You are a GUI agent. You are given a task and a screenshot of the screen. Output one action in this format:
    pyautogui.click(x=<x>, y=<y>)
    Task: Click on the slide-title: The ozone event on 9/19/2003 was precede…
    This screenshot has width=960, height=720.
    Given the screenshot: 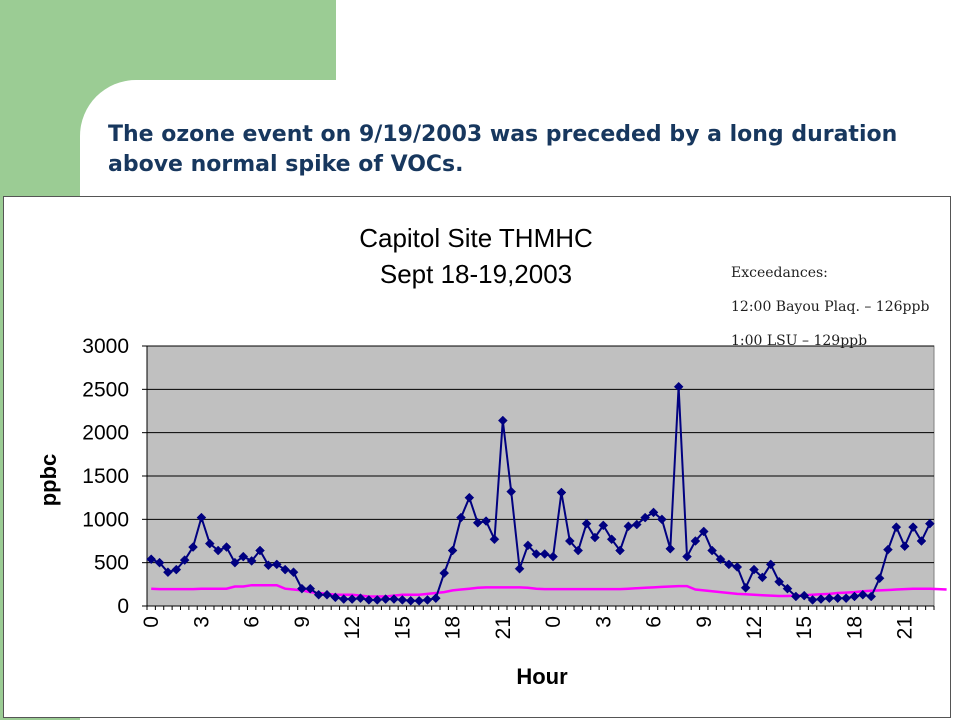 What is the action you would take?
    pyautogui.click(x=503, y=149)
    